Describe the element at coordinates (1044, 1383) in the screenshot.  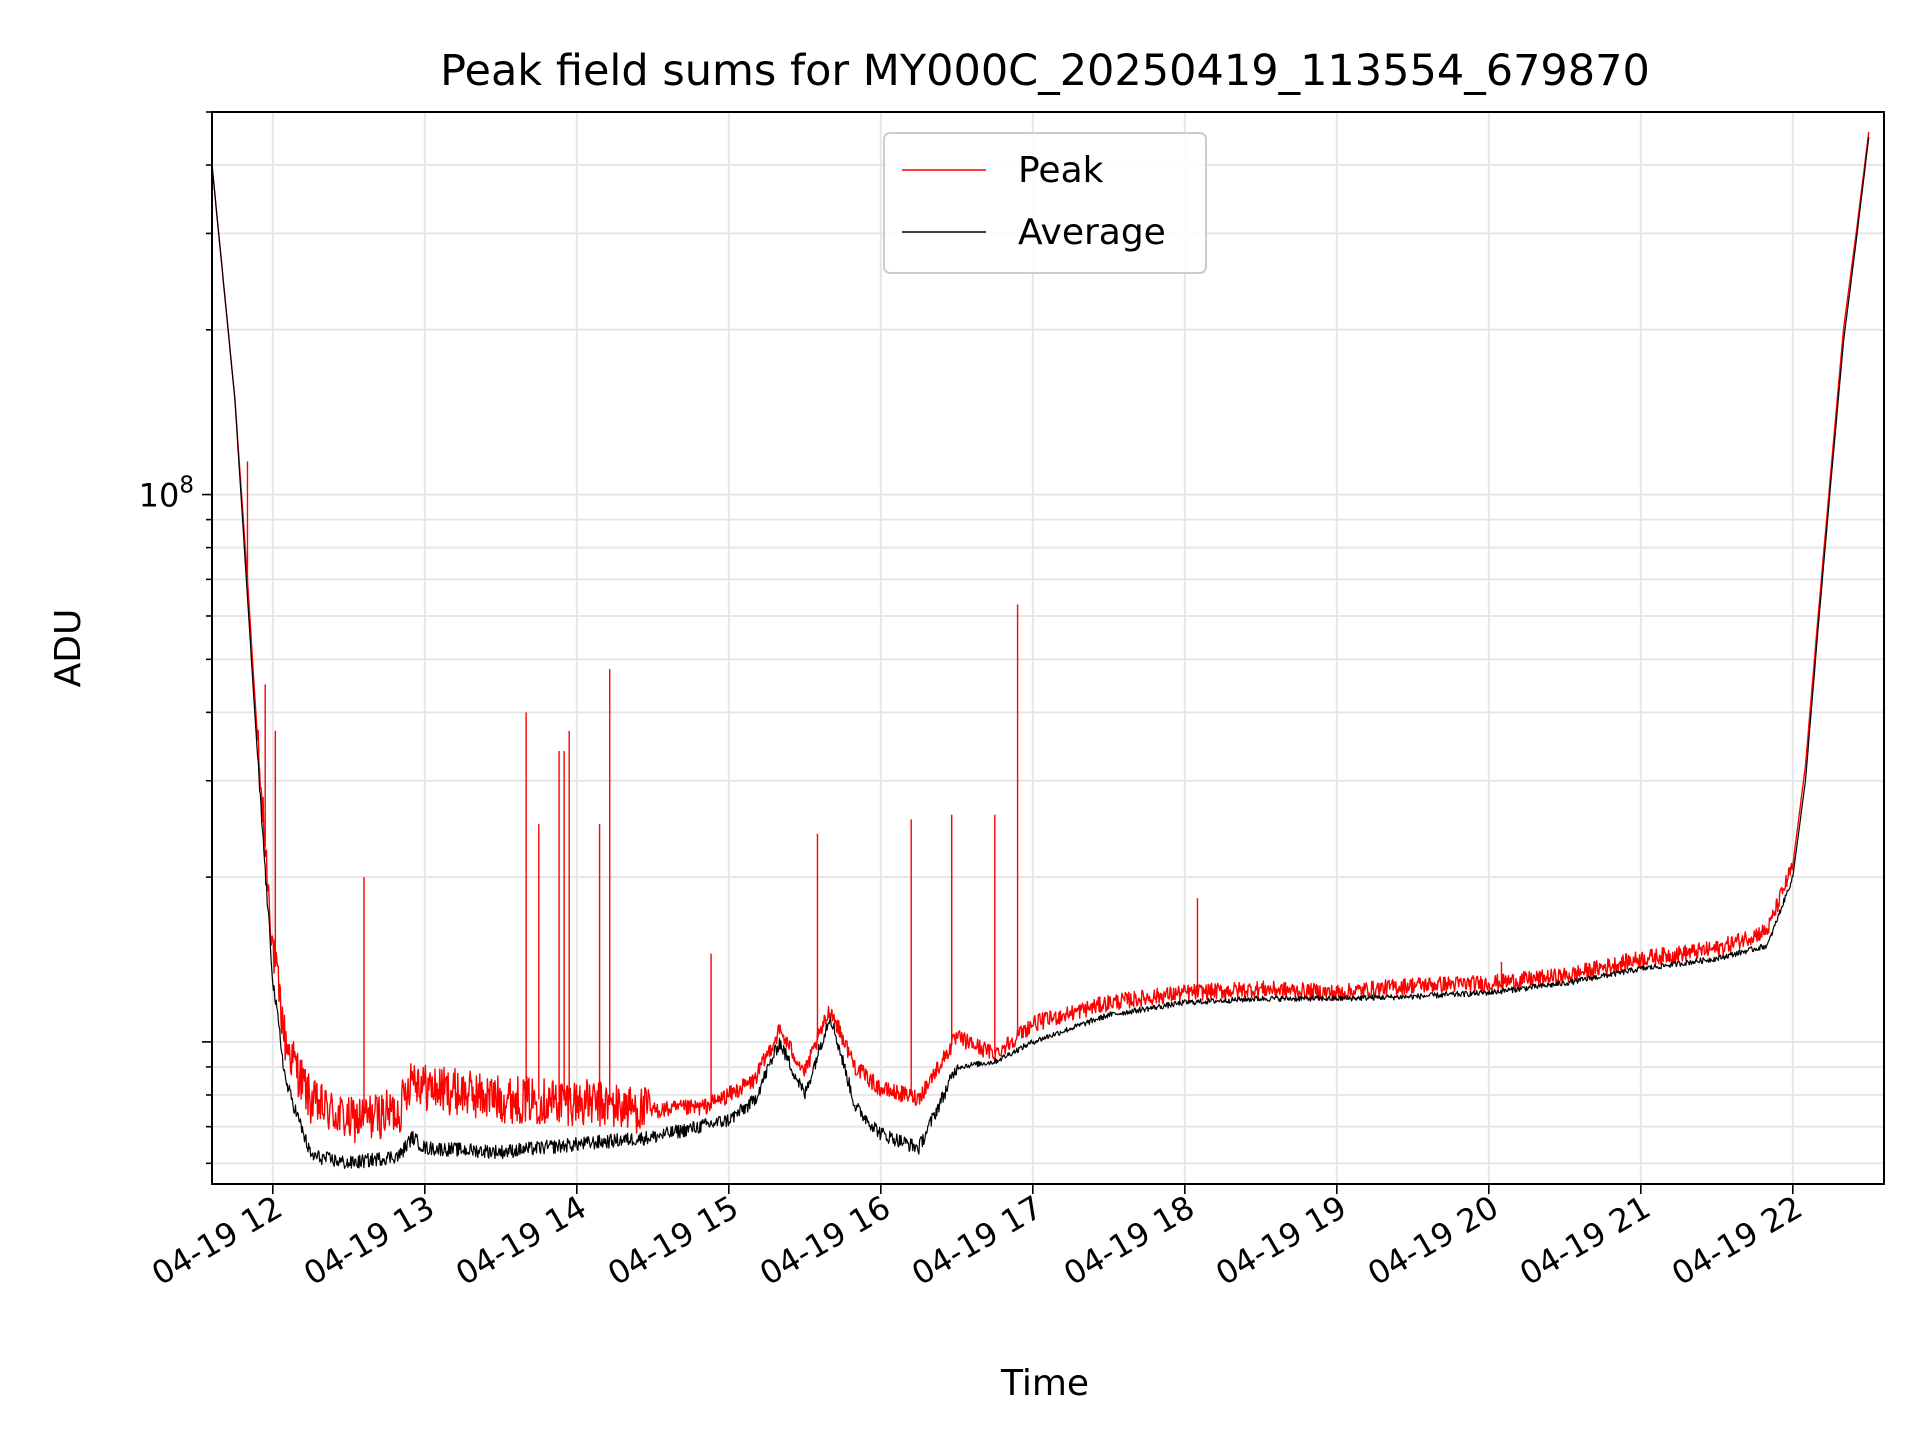
I see `x-axis-label: Time` at that location.